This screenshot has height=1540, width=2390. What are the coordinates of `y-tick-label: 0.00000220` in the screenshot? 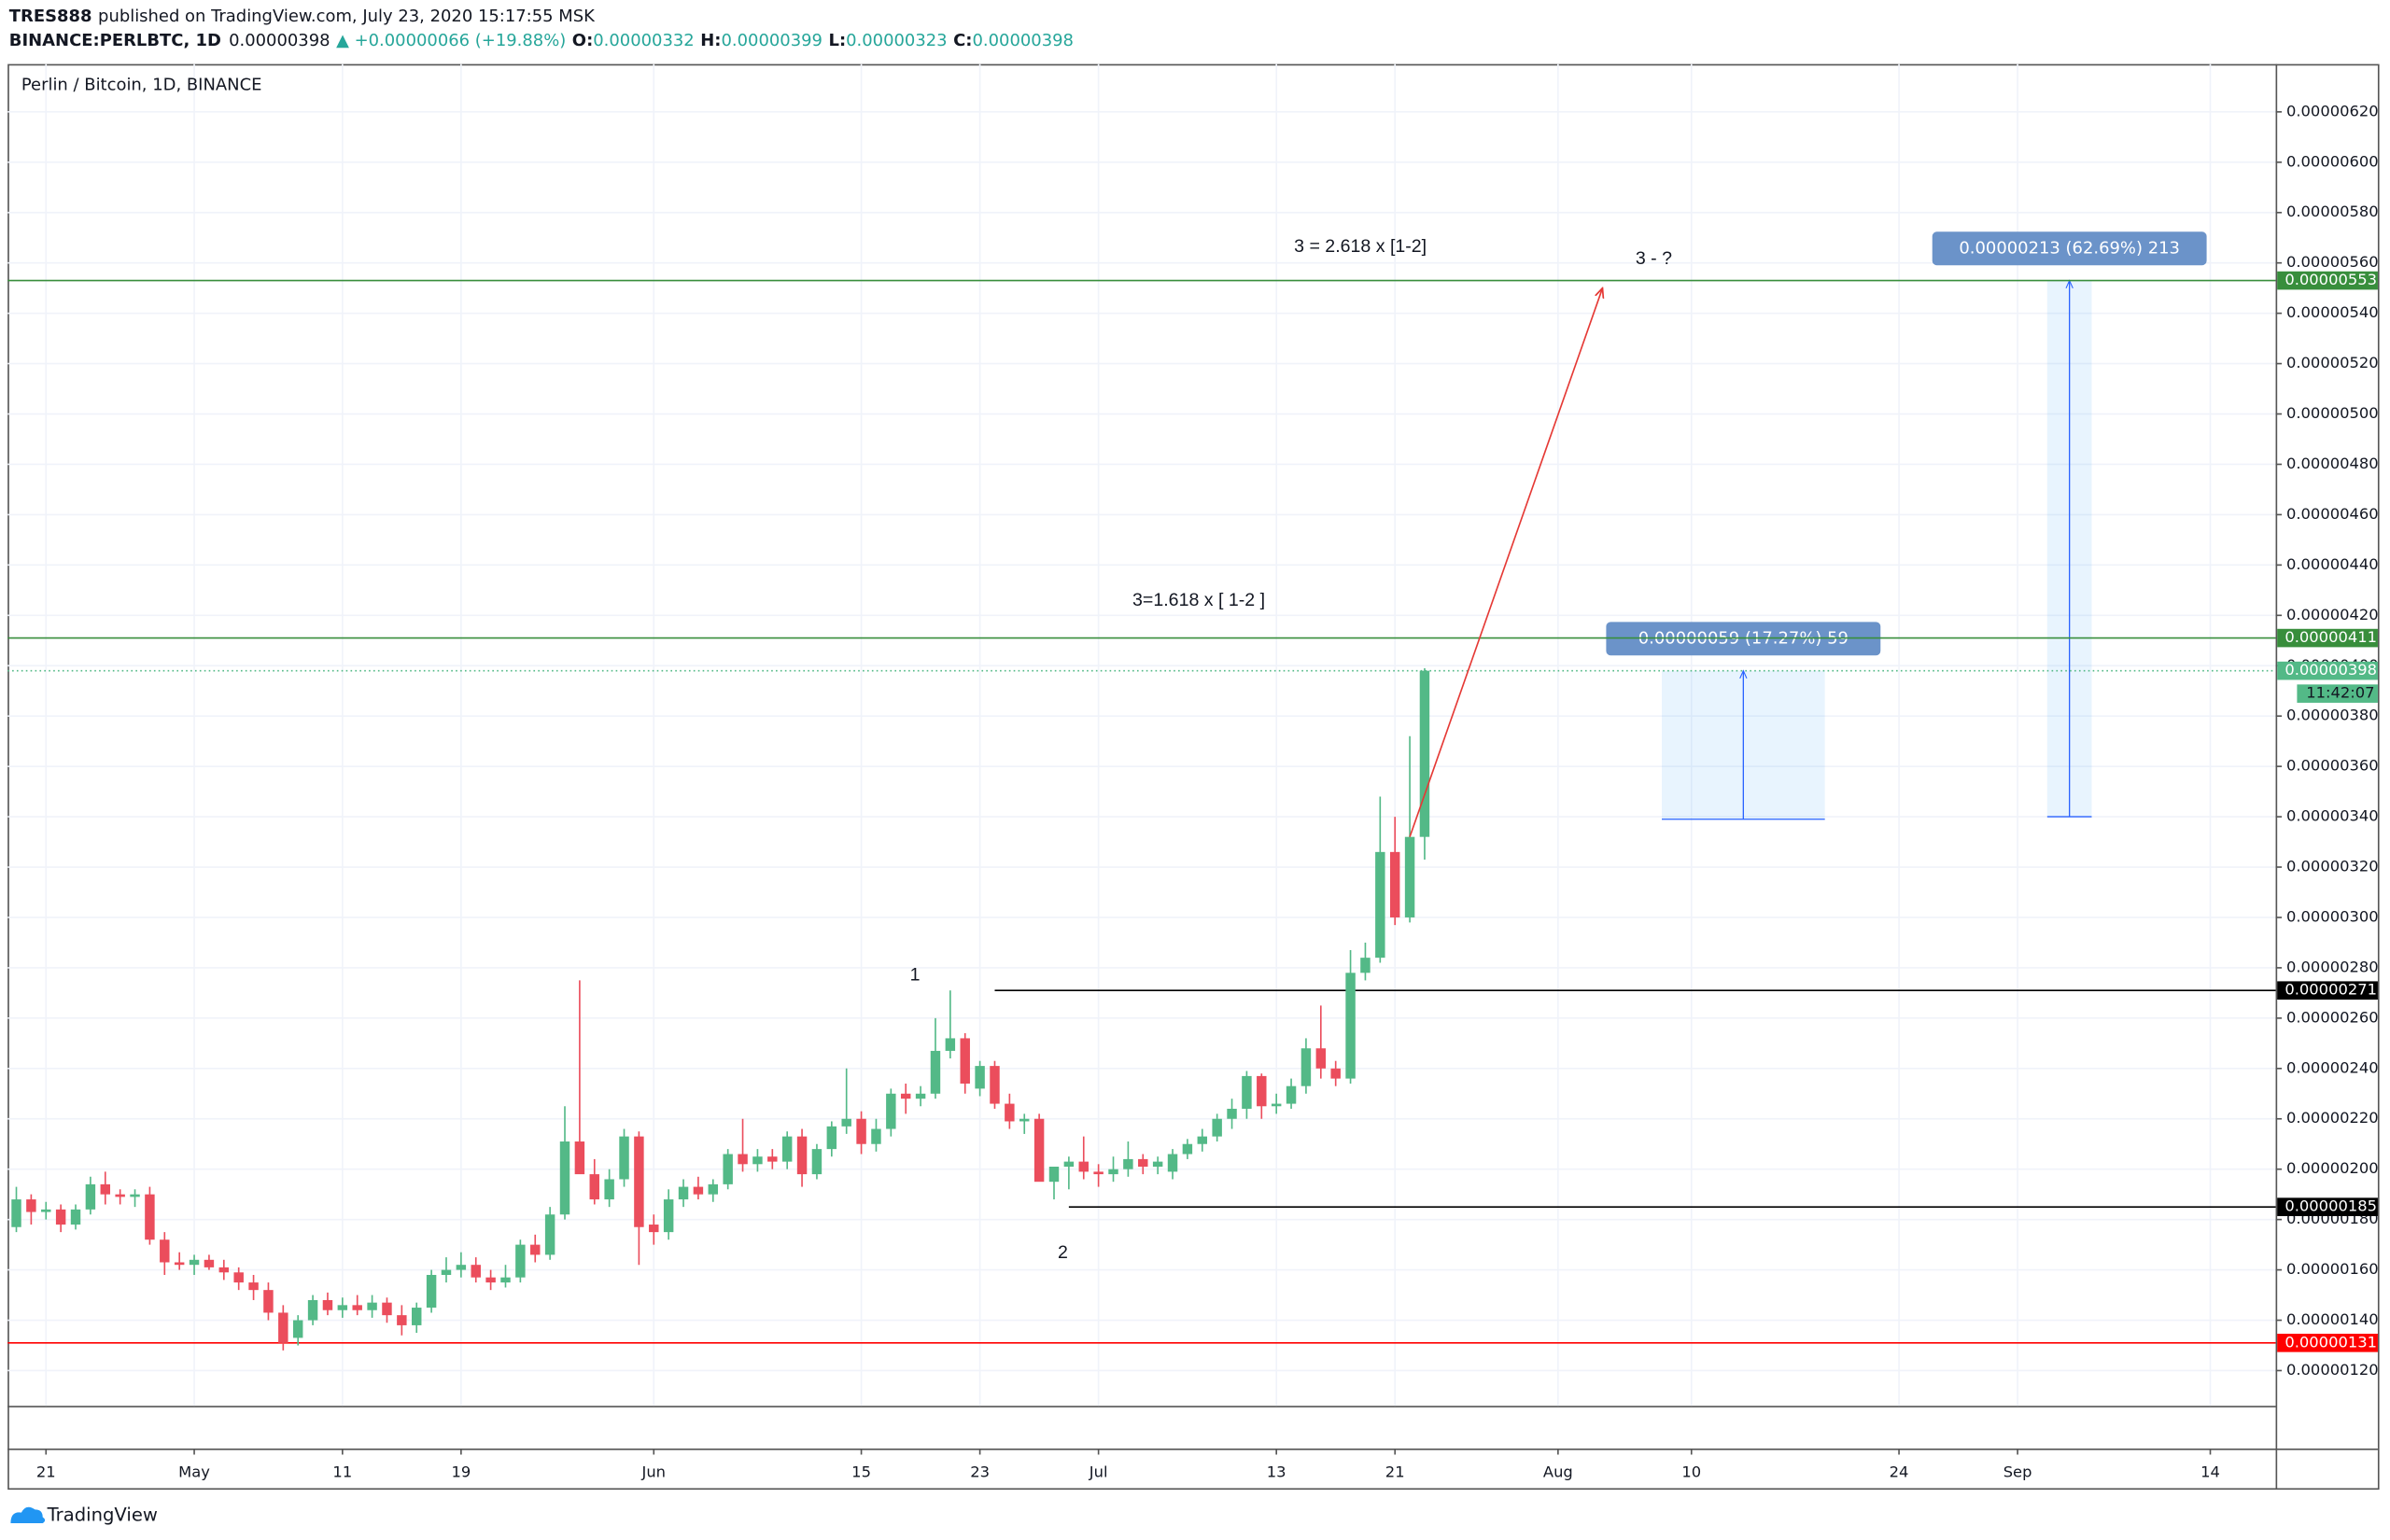 It's located at (2332, 1118).